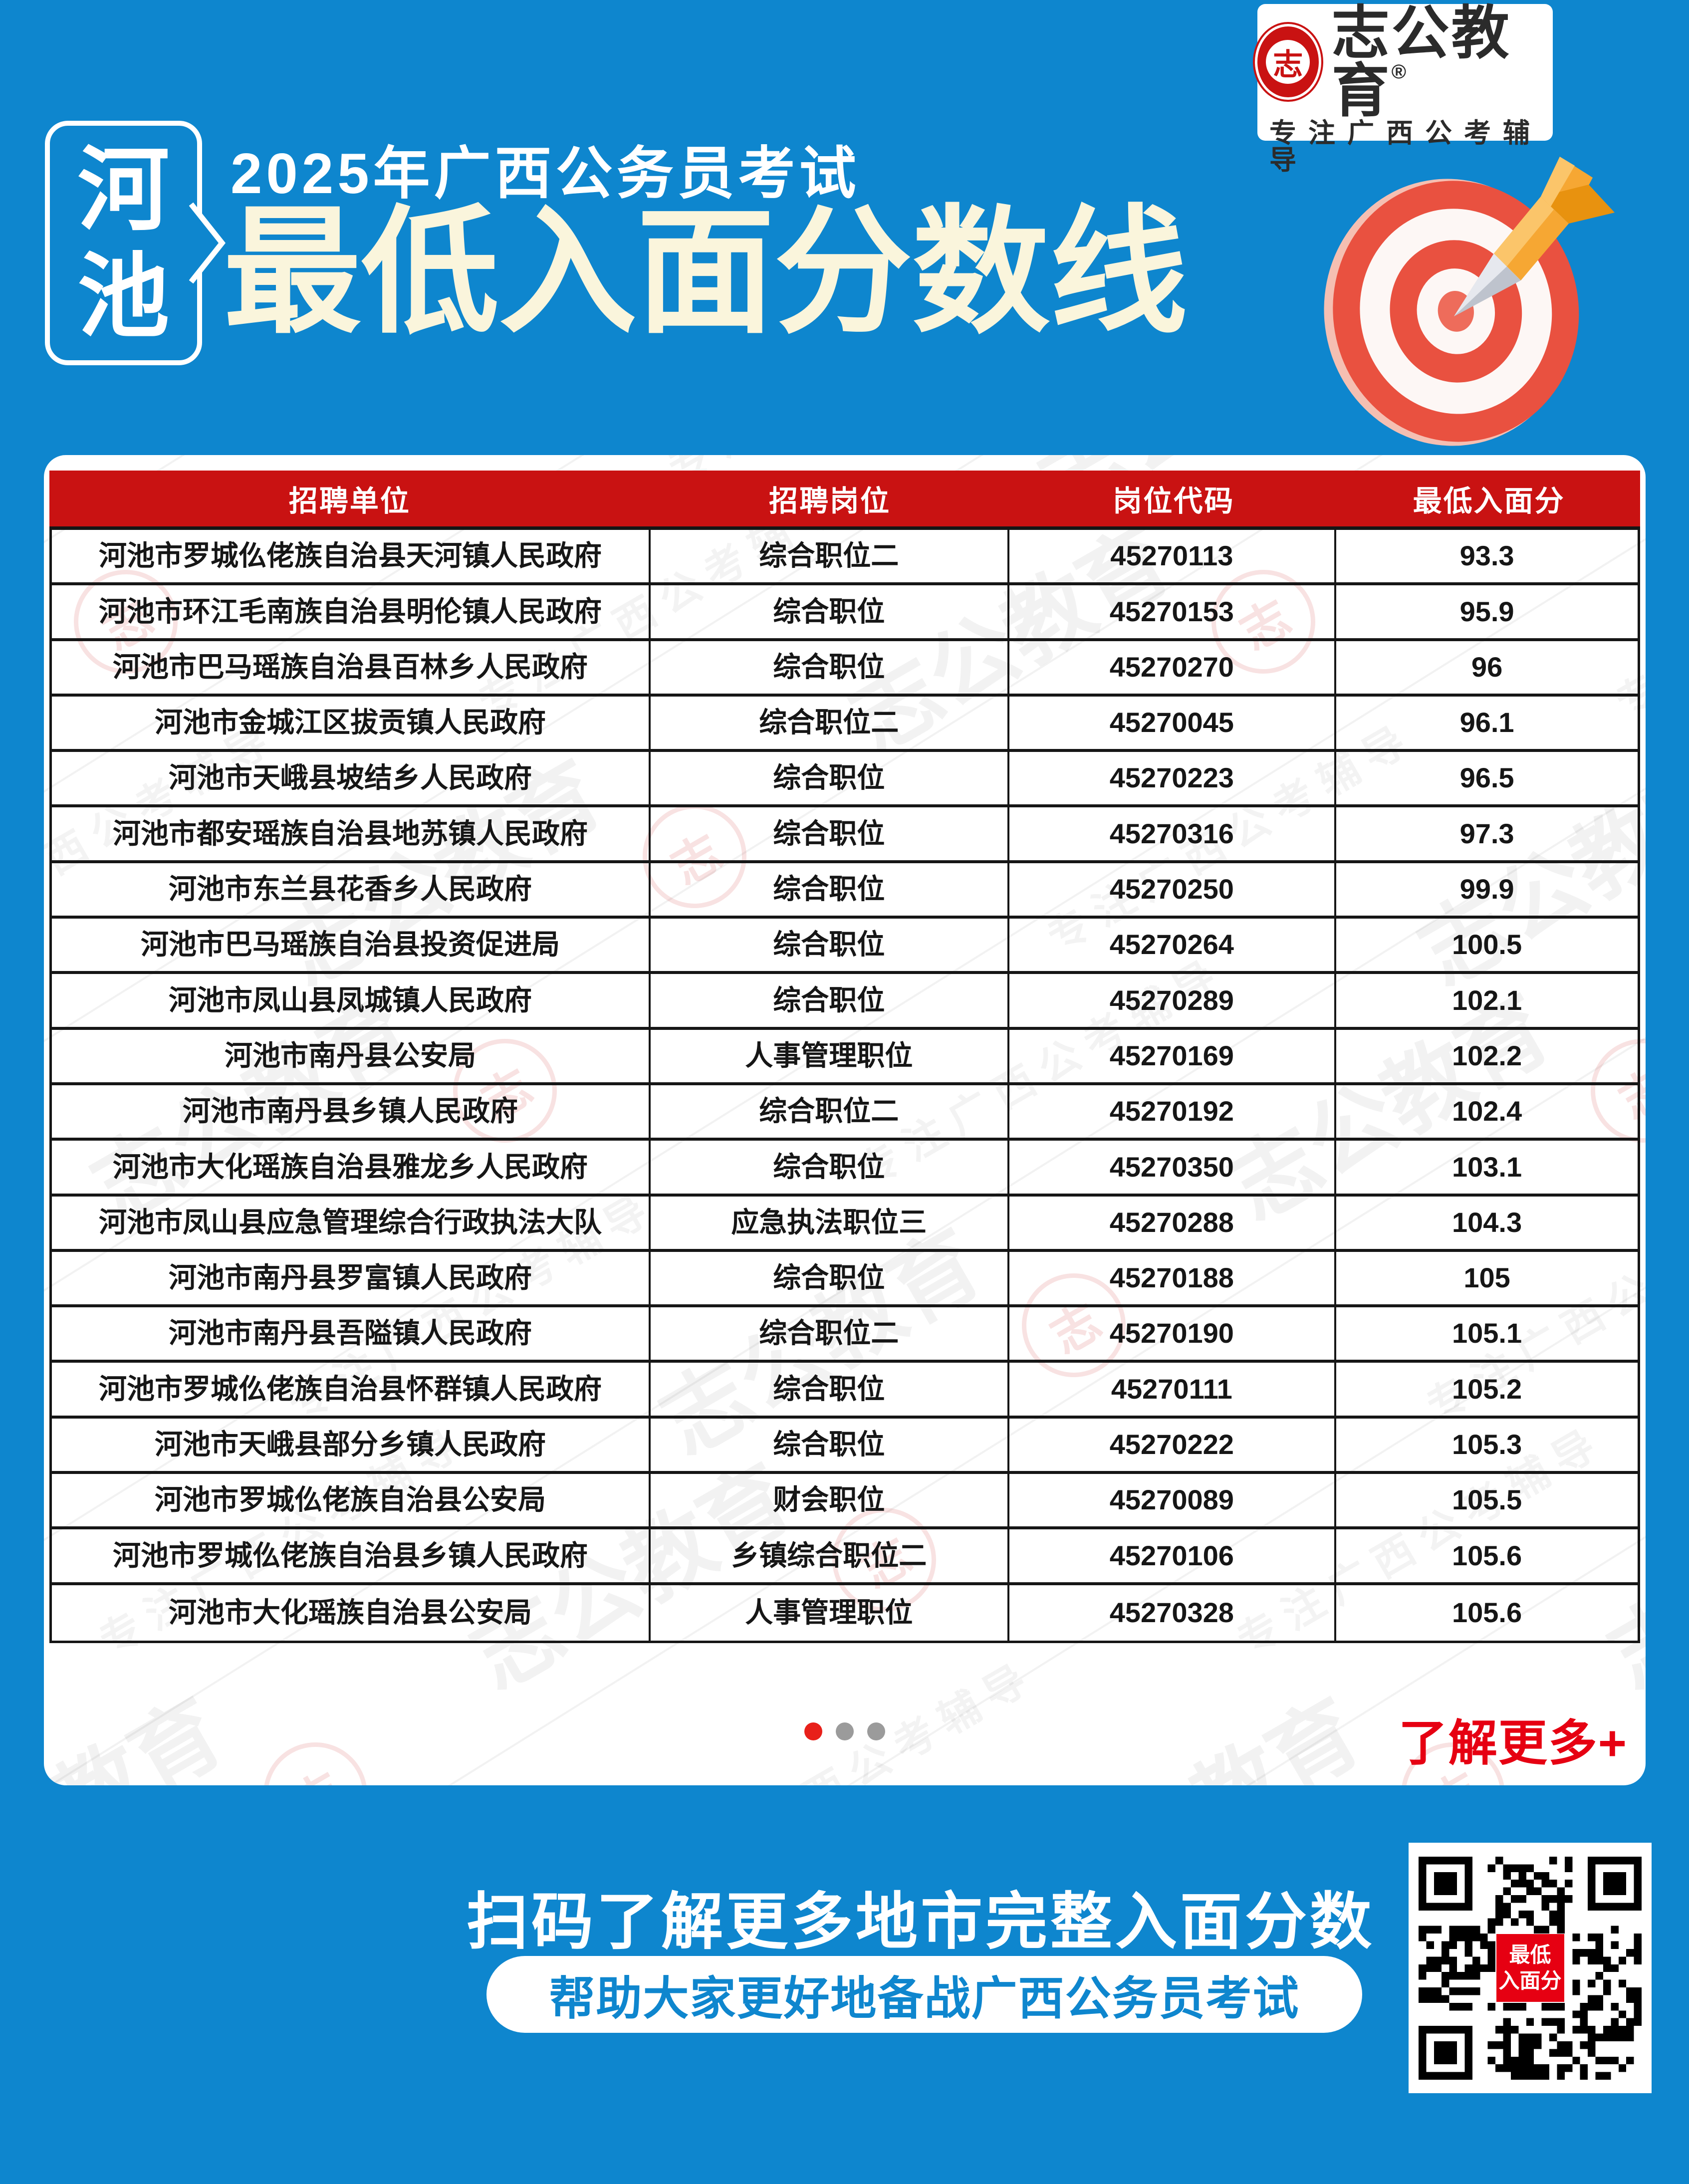  Describe the element at coordinates (924, 1994) in the screenshot. I see `footer-pill: 帮助大家更好地备战广西公务员考试` at that location.